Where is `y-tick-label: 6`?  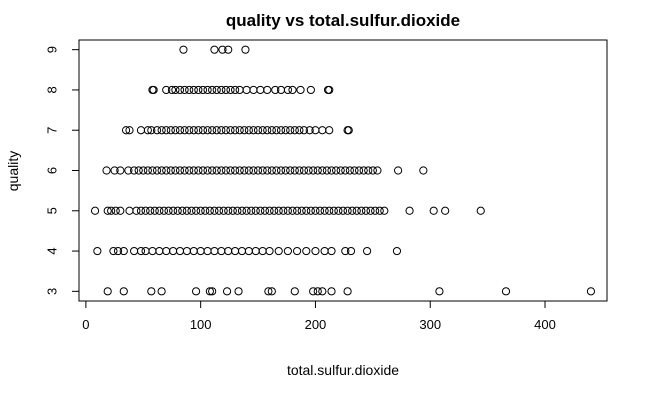
y-tick-label: 6 is located at coordinates (52, 170).